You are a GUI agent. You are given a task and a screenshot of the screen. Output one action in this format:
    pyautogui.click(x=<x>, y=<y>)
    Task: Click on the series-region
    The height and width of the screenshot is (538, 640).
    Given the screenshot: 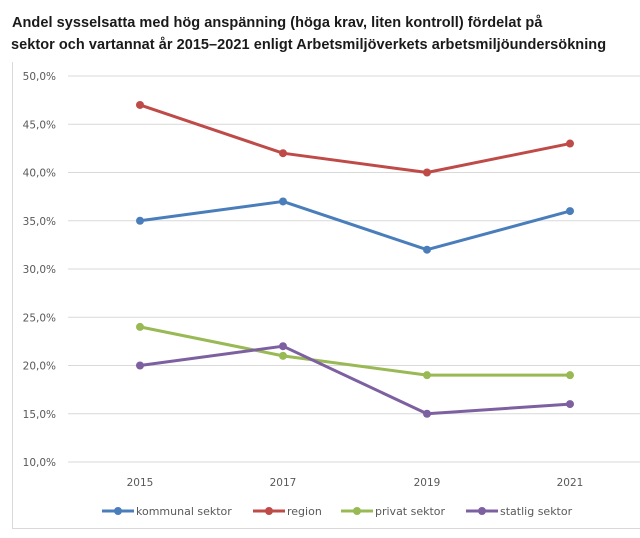 What is the action you would take?
    pyautogui.click(x=355, y=138)
    